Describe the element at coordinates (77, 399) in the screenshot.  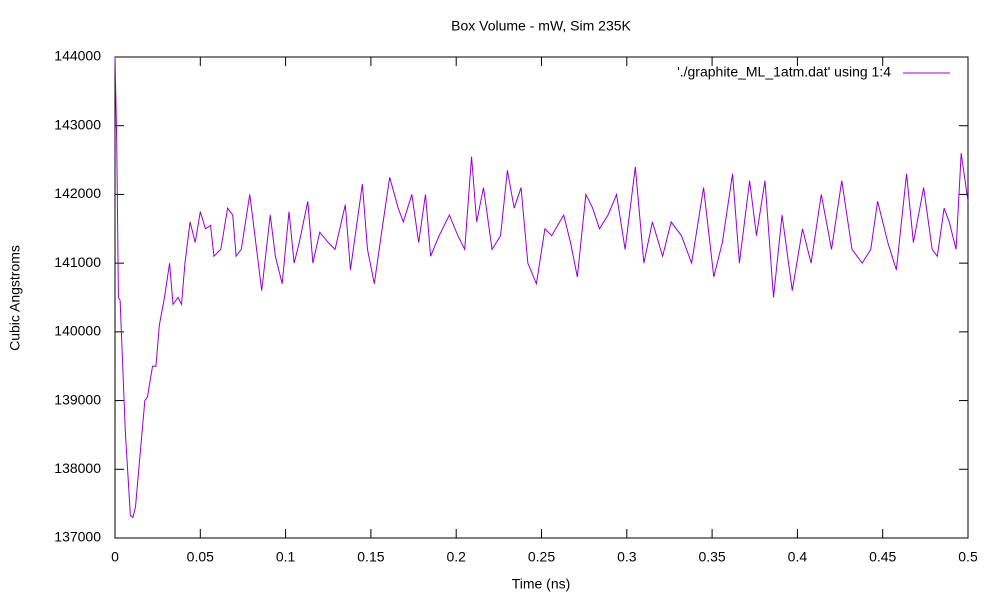
I see `y-tick-label: 139000` at that location.